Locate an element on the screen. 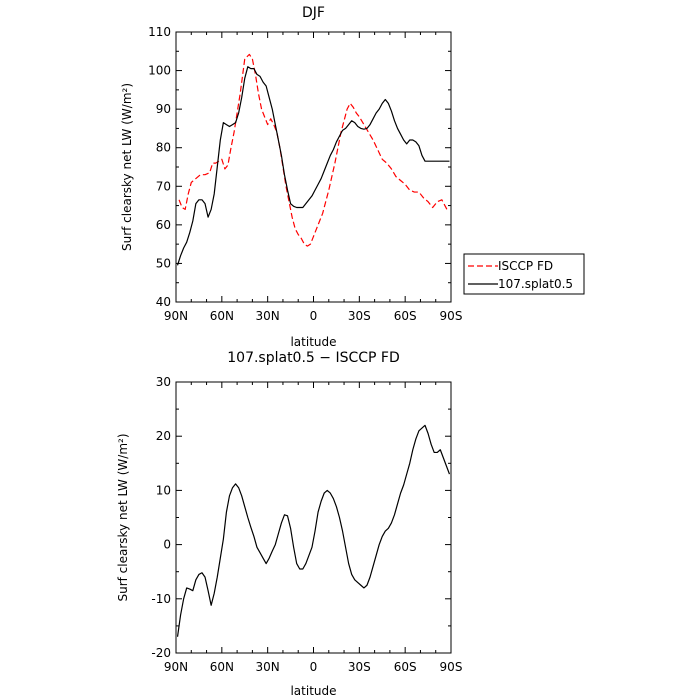 The width and height of the screenshot is (700, 700). legend-box is located at coordinates (524, 274).